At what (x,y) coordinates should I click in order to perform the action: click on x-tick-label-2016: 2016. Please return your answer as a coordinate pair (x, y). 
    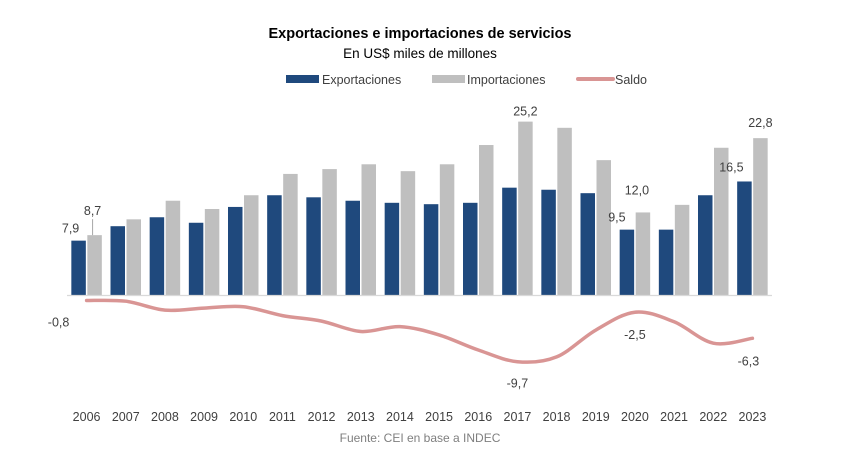
    Looking at the image, I should click on (478, 417).